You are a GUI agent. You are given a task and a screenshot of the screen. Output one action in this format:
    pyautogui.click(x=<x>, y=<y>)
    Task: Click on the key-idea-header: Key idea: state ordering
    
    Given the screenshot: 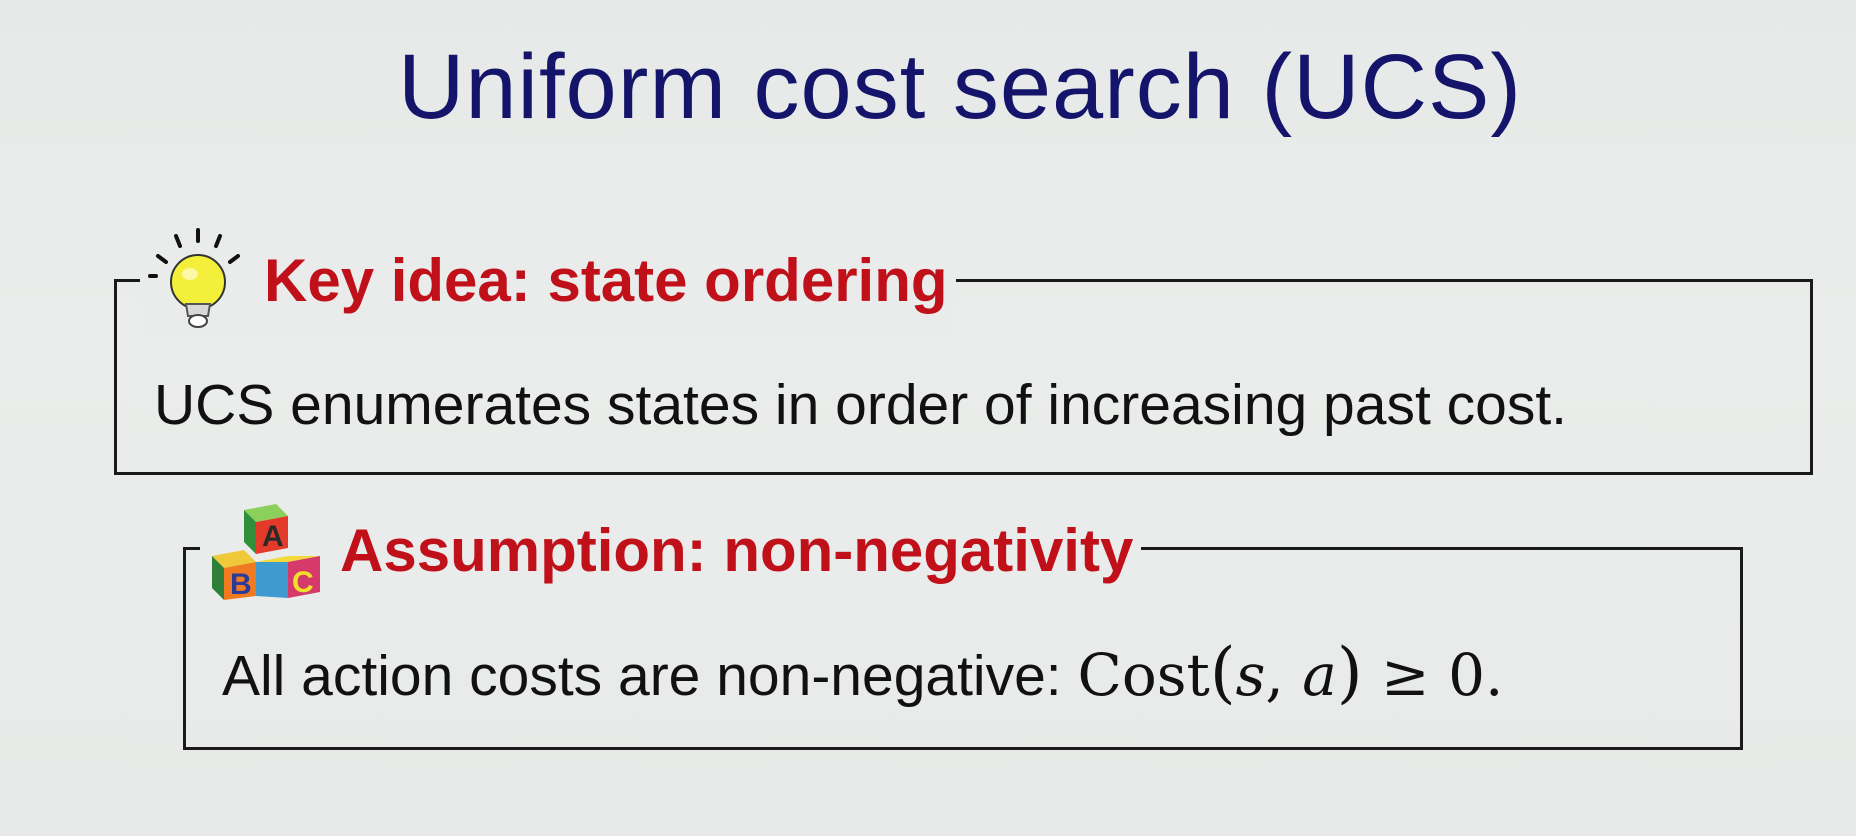 What is the action you would take?
    pyautogui.click(x=548, y=281)
    